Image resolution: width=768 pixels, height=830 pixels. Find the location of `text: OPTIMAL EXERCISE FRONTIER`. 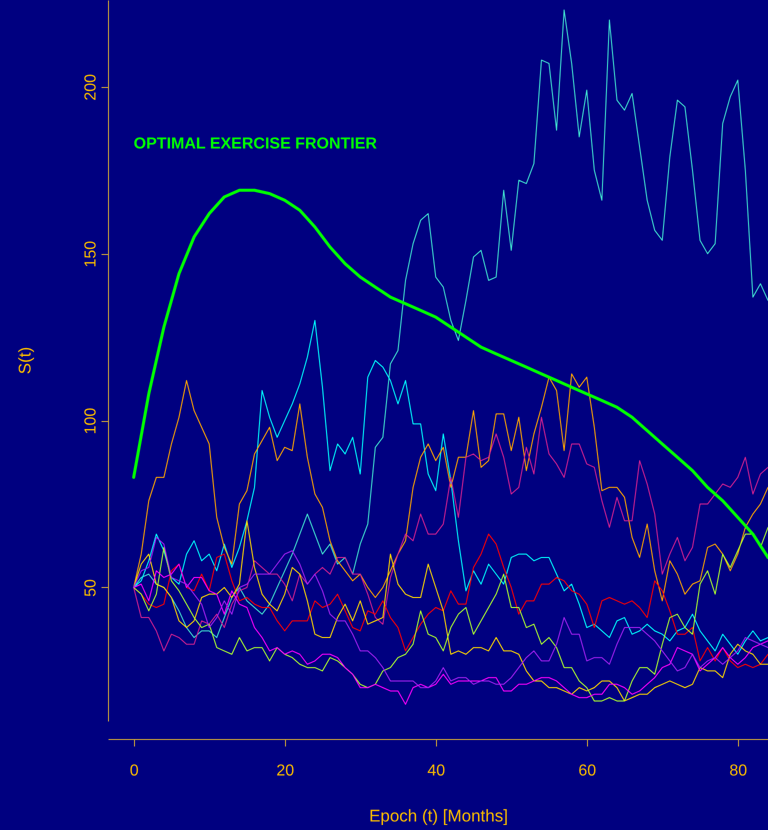

text: OPTIMAL EXERCISE FRONTIER is located at coordinates (256, 143).